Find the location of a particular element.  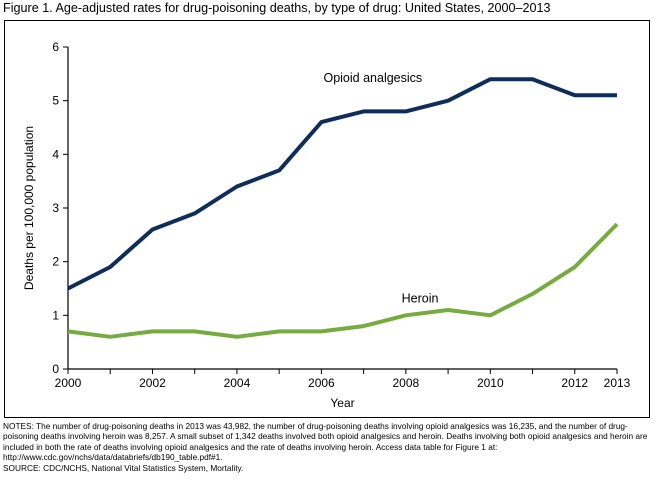

opioid-series-label: Opioid analgesics is located at coordinates (372, 78).